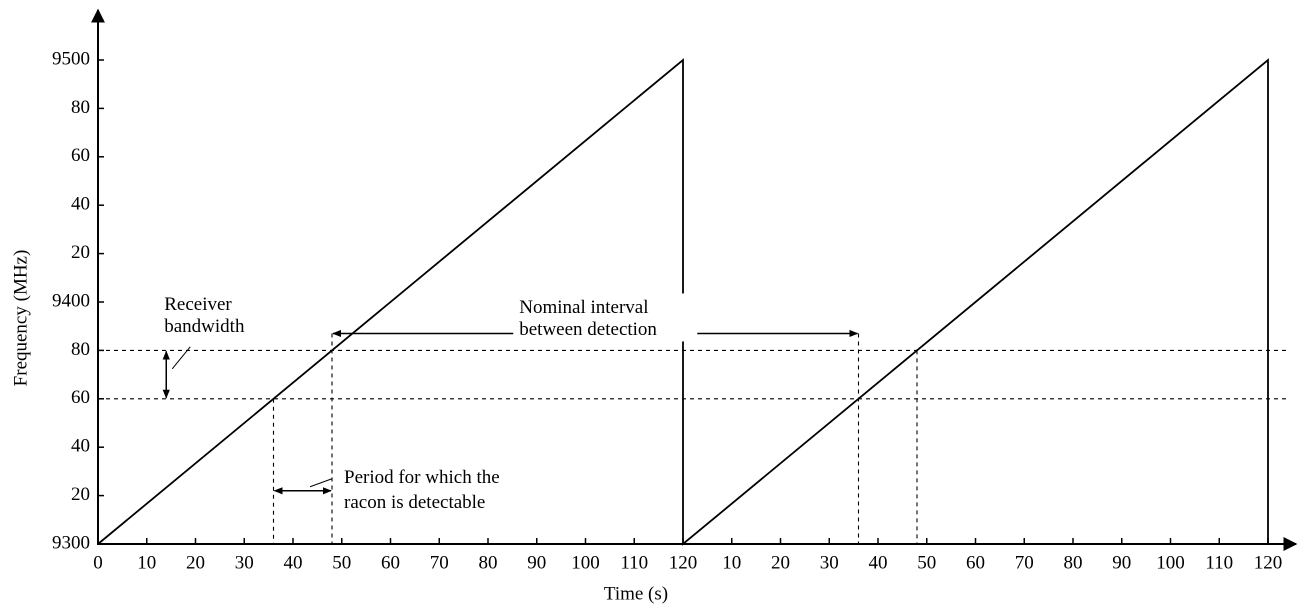 Image resolution: width=1302 pixels, height=609 pixels. What do you see at coordinates (71, 300) in the screenshot?
I see `y-tick-label: 9400` at bounding box center [71, 300].